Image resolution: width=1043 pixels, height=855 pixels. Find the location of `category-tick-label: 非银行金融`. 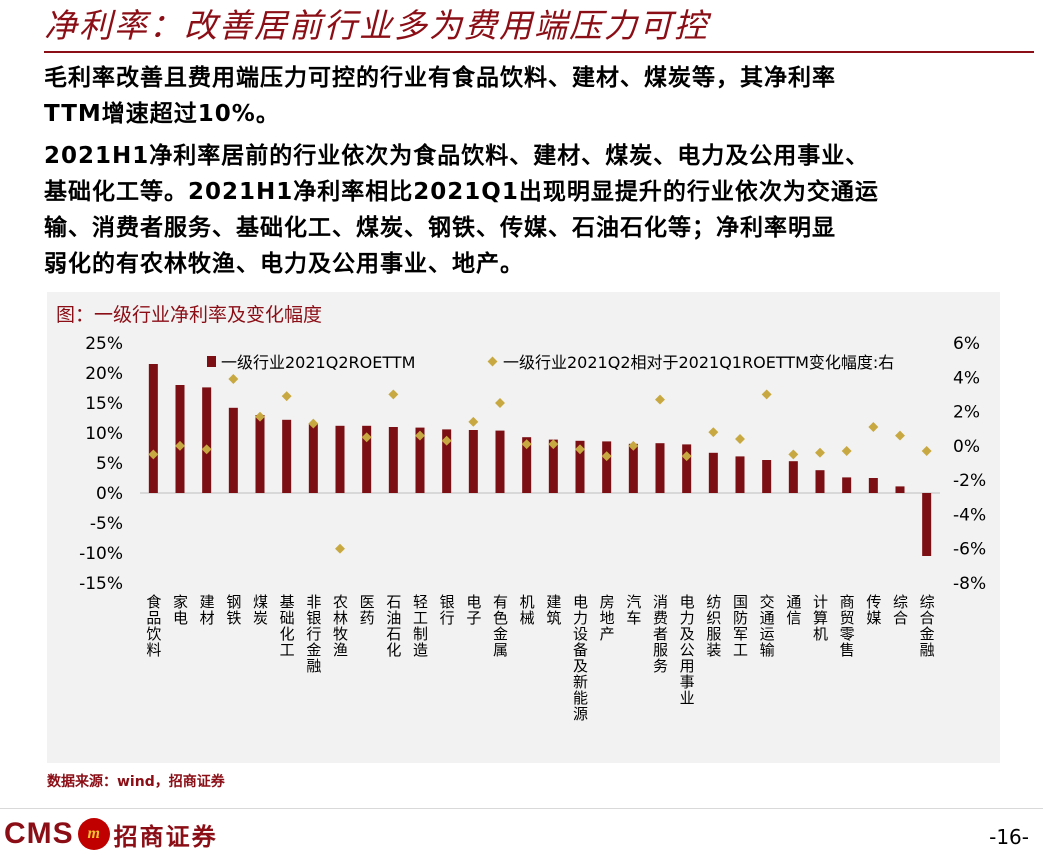

category-tick-label: 非银行金融 is located at coordinates (313, 634).